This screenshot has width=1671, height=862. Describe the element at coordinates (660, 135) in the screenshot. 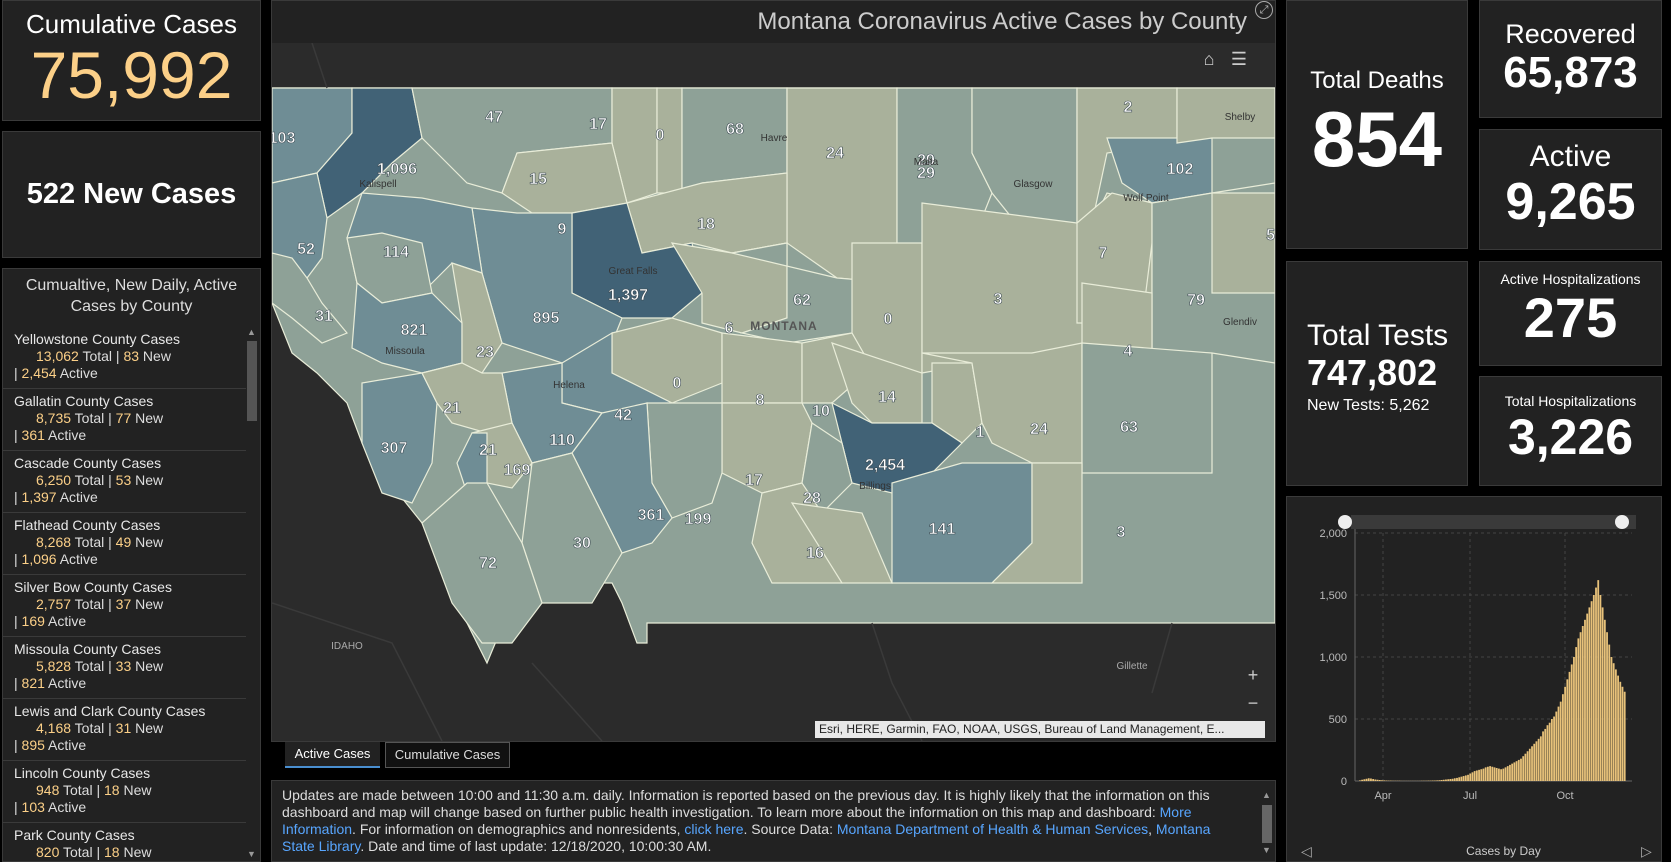

I see `county-value-label: 0` at that location.